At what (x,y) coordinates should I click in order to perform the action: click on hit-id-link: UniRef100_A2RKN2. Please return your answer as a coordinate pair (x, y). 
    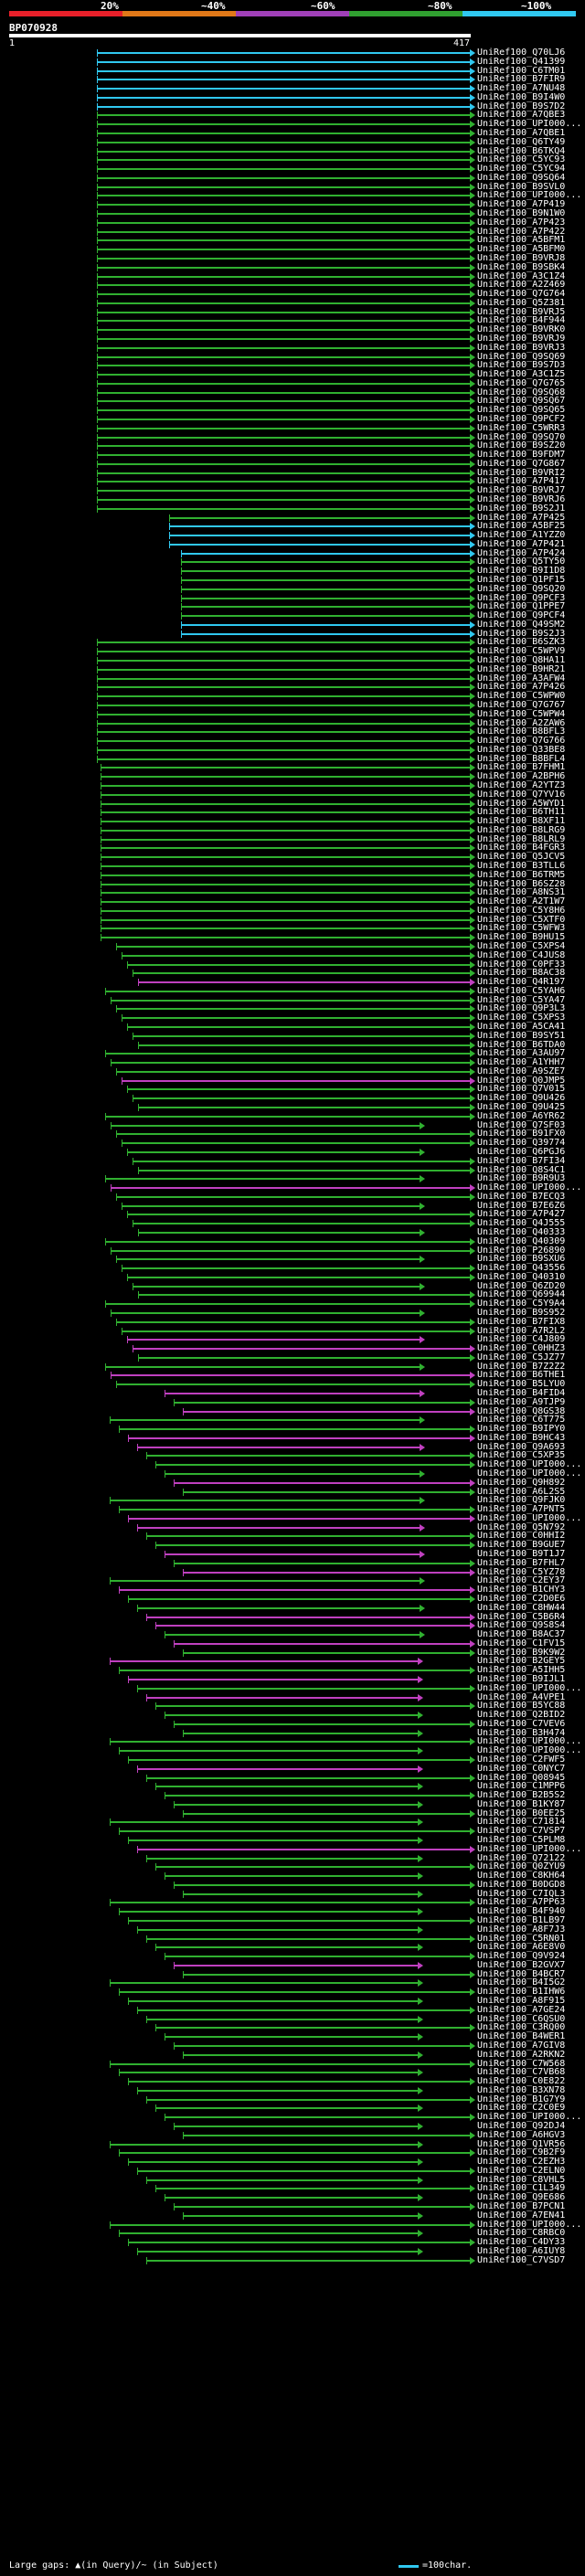
    Looking at the image, I should click on (521, 2054).